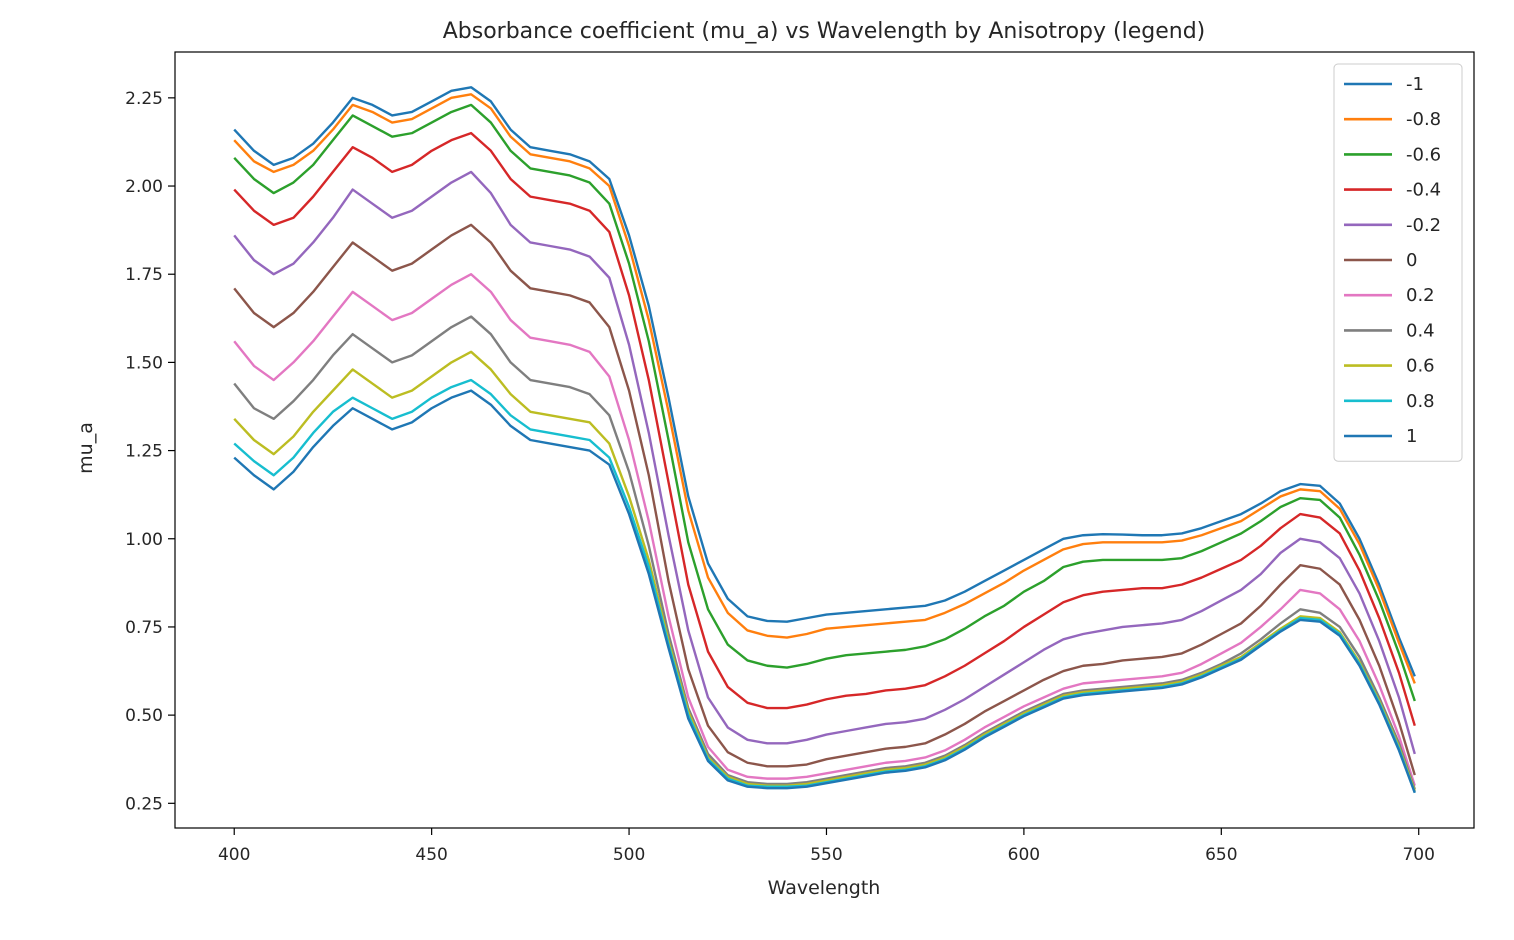  What do you see at coordinates (1221, 855) in the screenshot?
I see `x-tick-label: 650` at bounding box center [1221, 855].